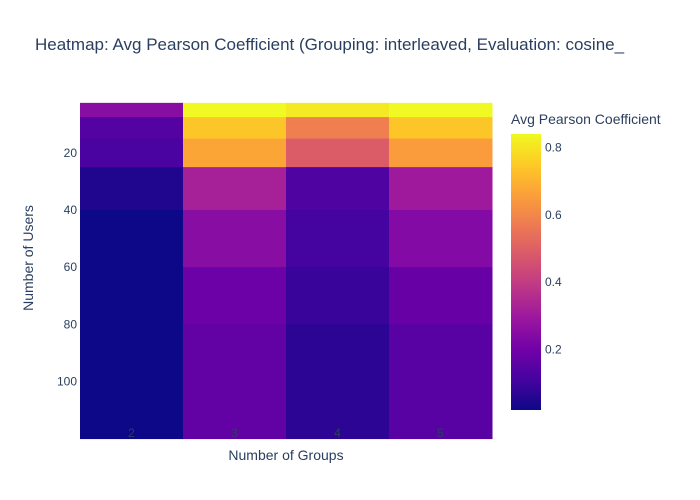 The height and width of the screenshot is (500, 700). What do you see at coordinates (286, 433) in the screenshot?
I see `x-axis-ticks: 2 3 4 5` at bounding box center [286, 433].